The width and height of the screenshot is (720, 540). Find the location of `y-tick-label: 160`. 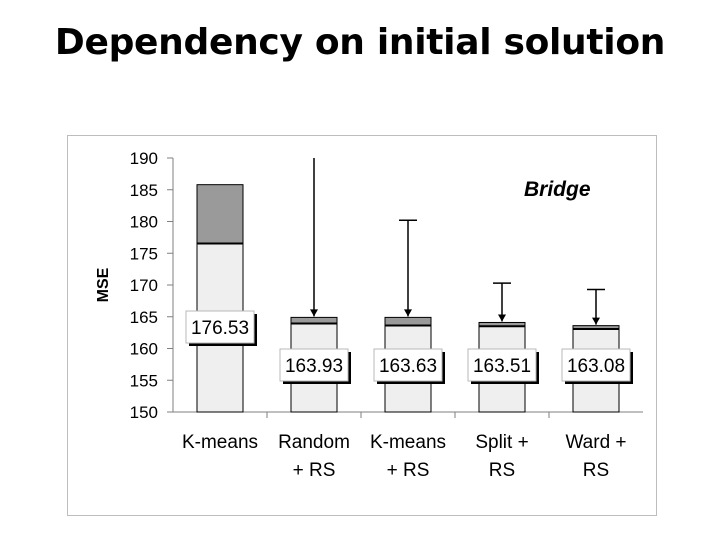

y-tick-label: 160 is located at coordinates (144, 349).